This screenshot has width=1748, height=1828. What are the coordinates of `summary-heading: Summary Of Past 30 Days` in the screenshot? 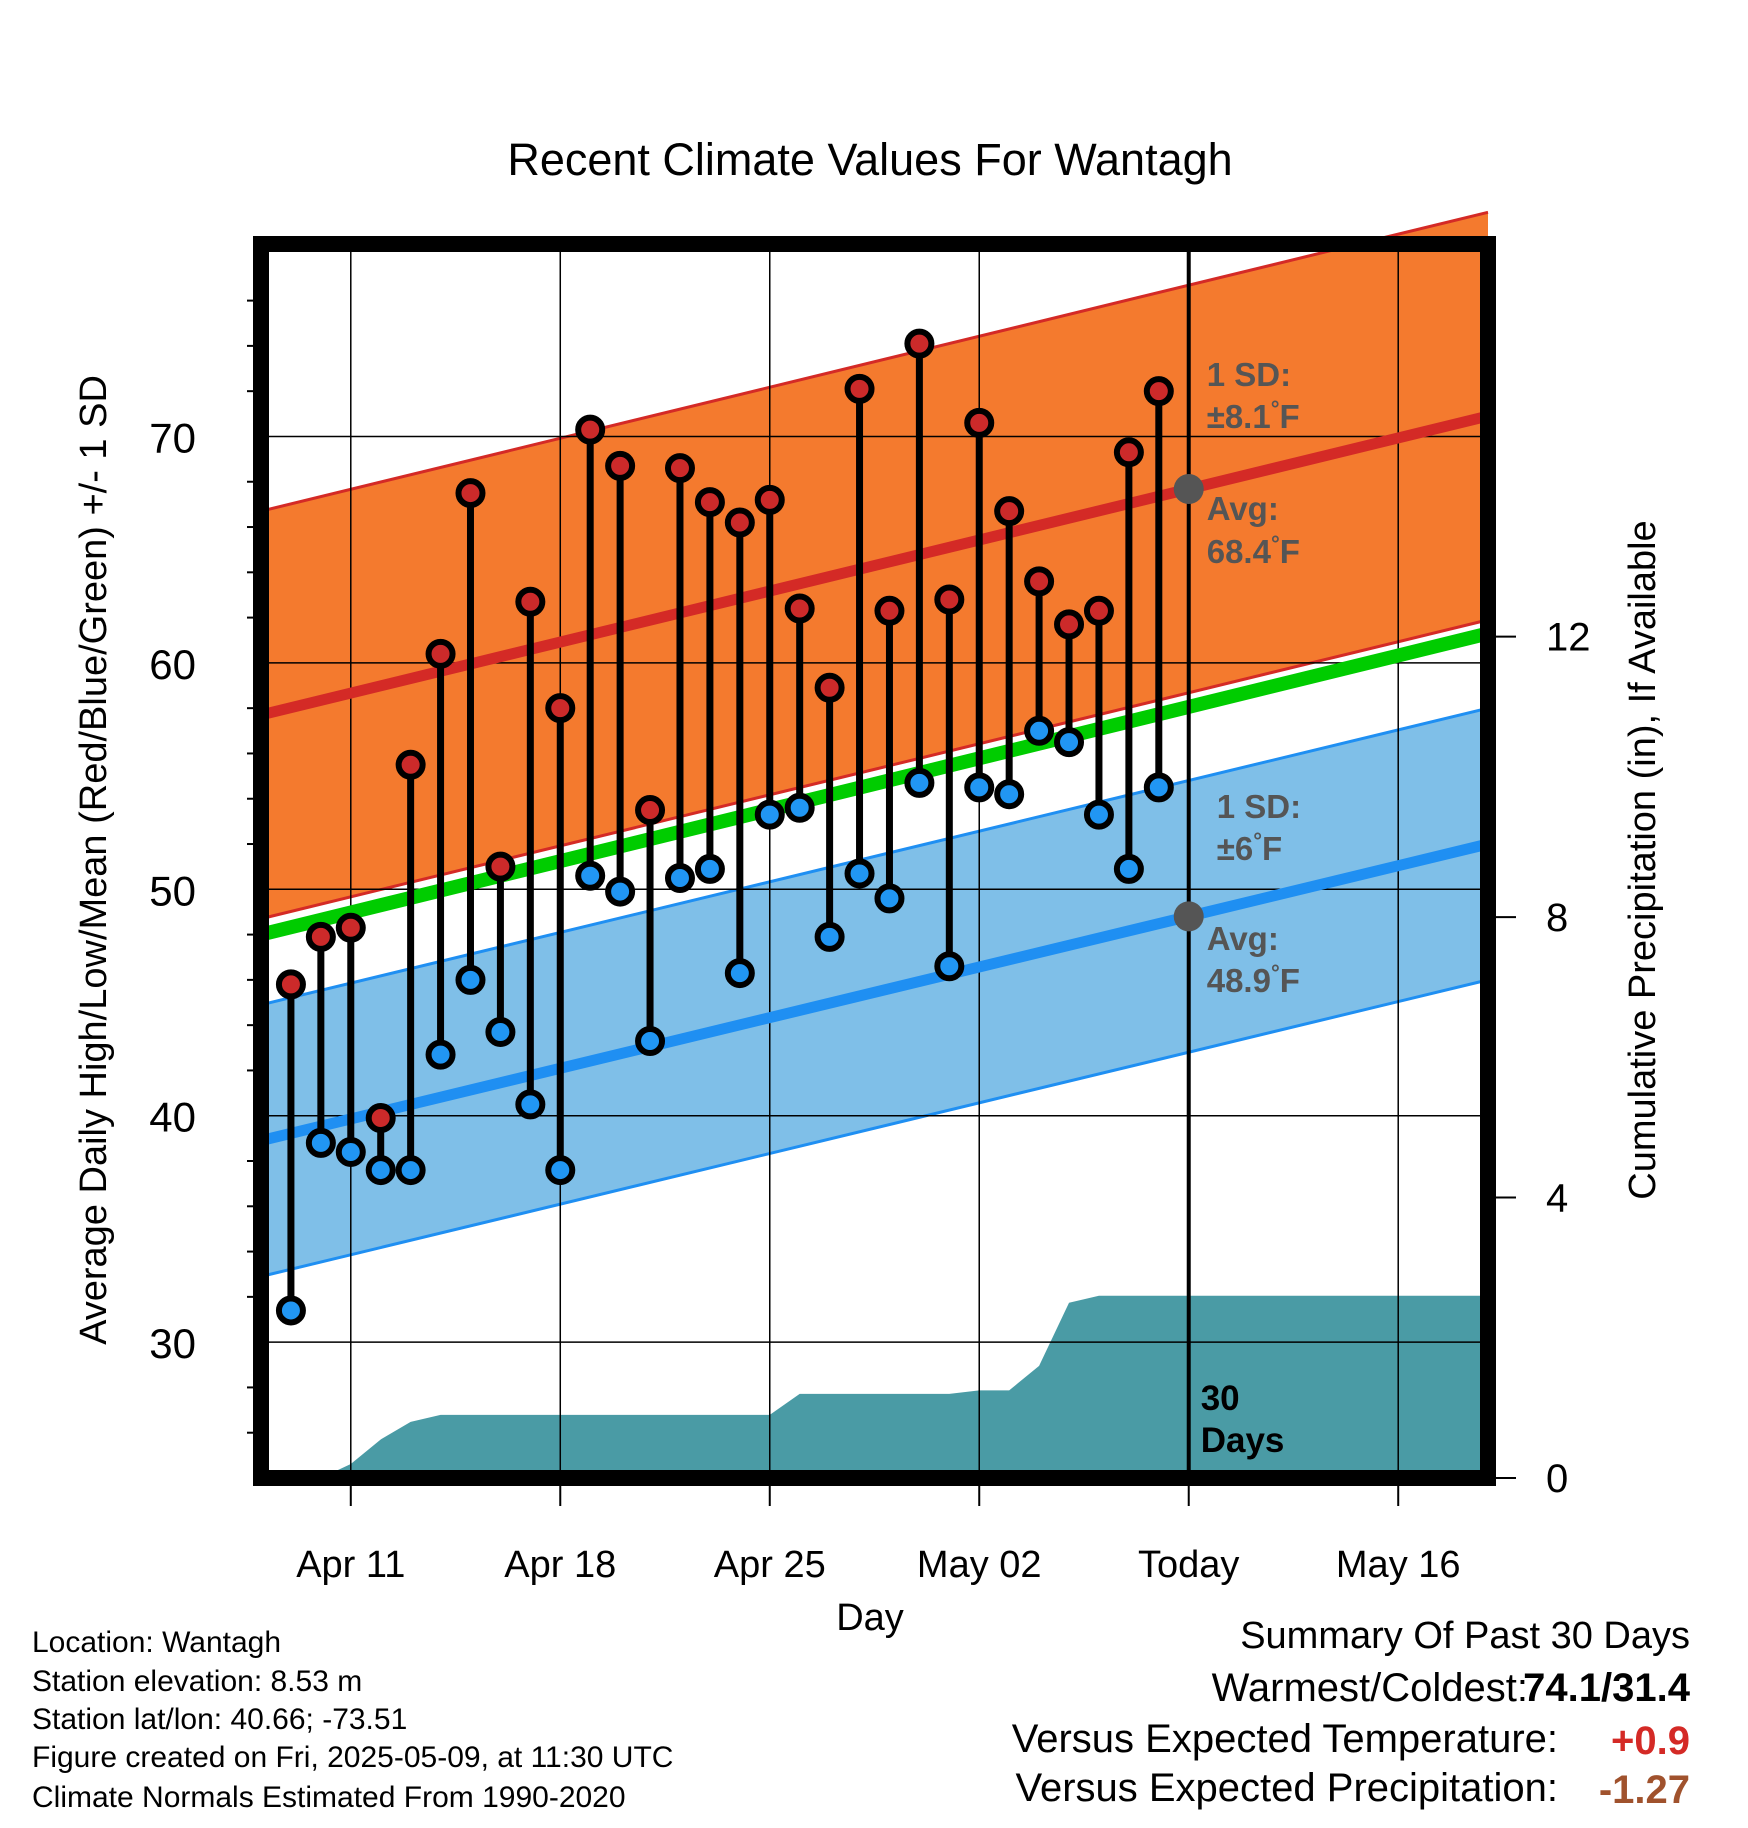 It's located at (1465, 1636).